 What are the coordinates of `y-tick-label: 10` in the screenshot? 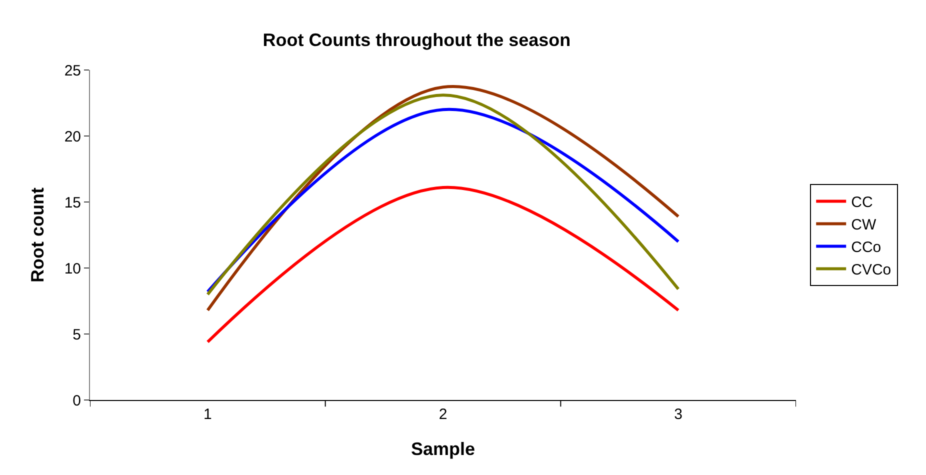 It's located at (72, 269).